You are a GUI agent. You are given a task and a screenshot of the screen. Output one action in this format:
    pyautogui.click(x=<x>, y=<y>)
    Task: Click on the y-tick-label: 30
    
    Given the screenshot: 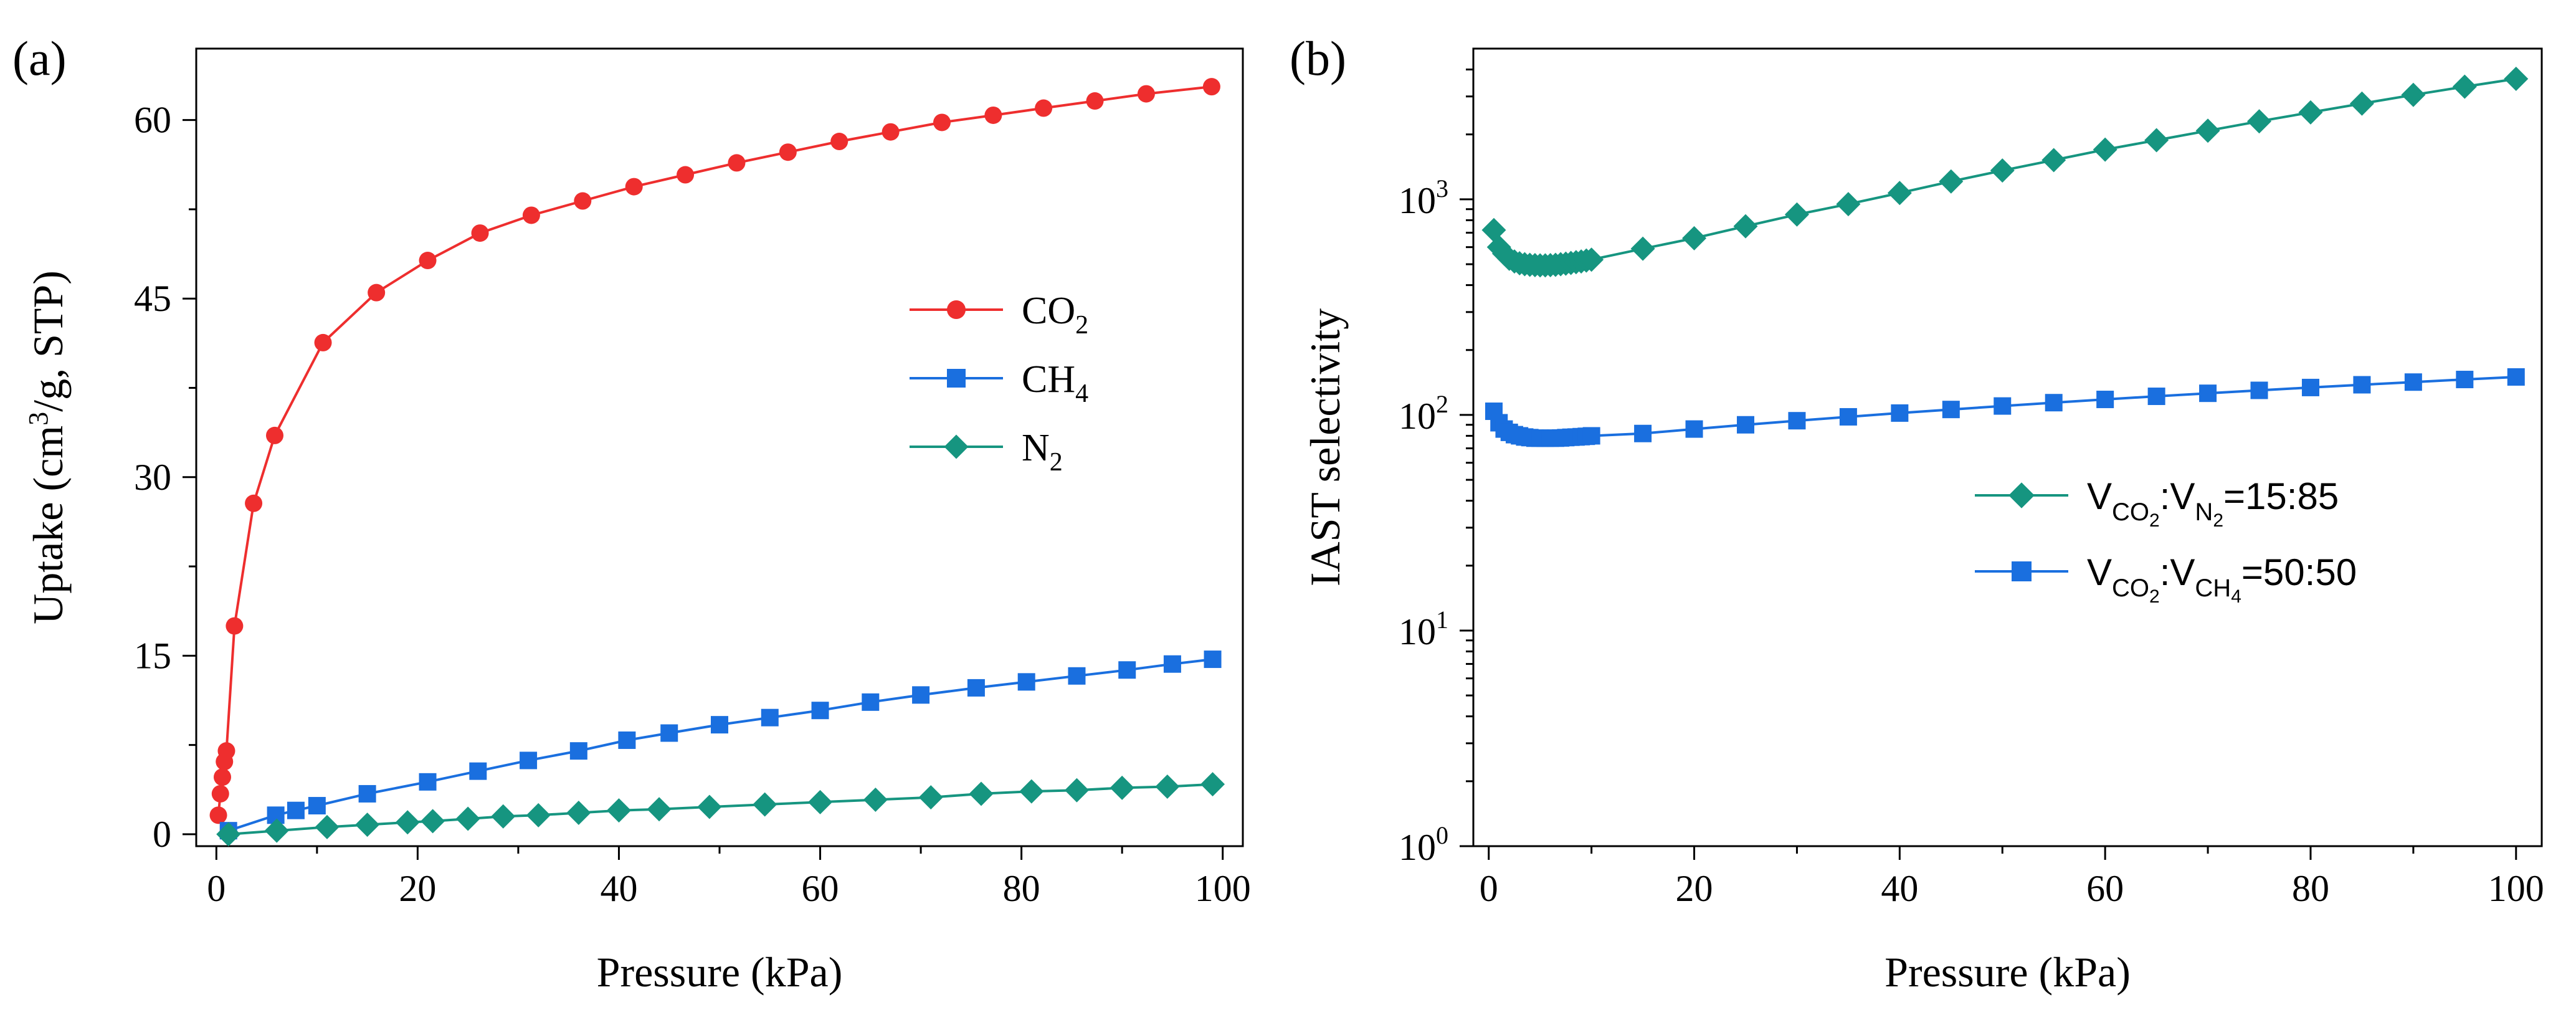 What is the action you would take?
    pyautogui.click(x=152, y=477)
    